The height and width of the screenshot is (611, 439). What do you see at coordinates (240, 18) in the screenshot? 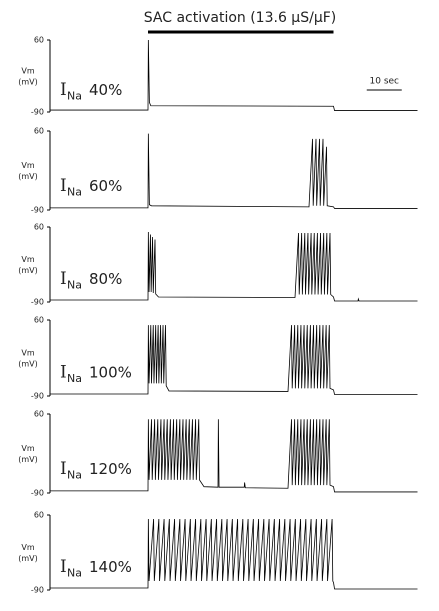
I see `title: SAC activation (13.6 µS/µF)` at bounding box center [240, 18].